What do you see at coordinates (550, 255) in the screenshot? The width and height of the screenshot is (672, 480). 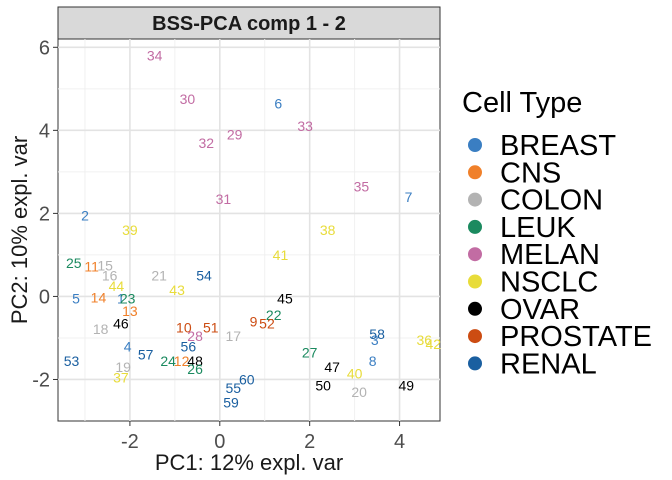 I see `legend-label: MELAN` at bounding box center [550, 255].